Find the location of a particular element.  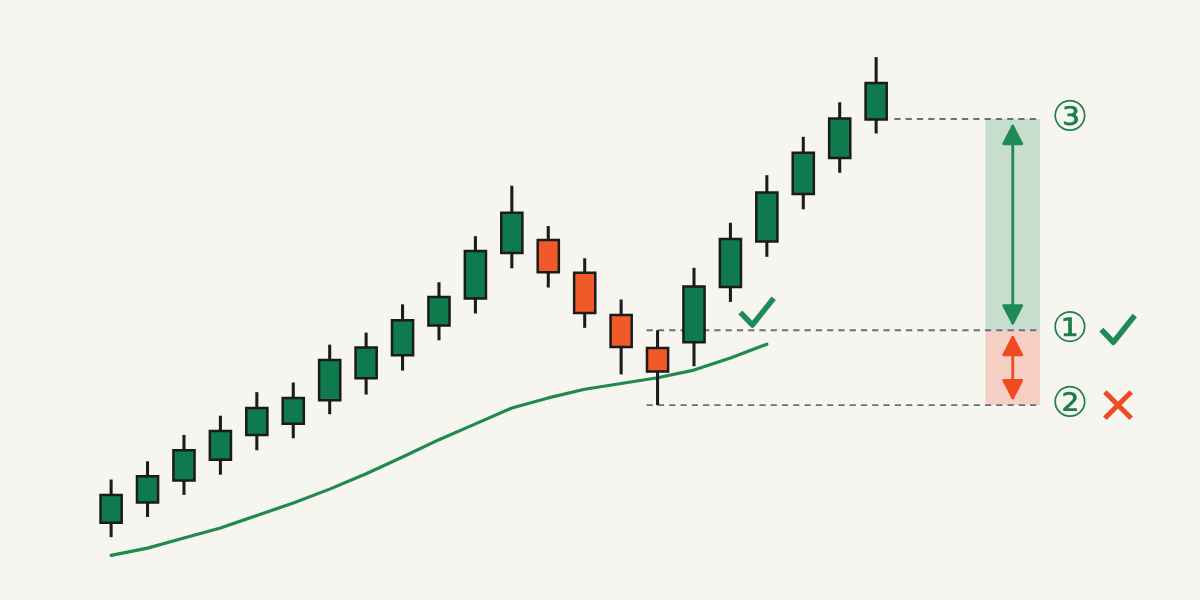

ref-line-label: ① is located at coordinates (1070, 326).